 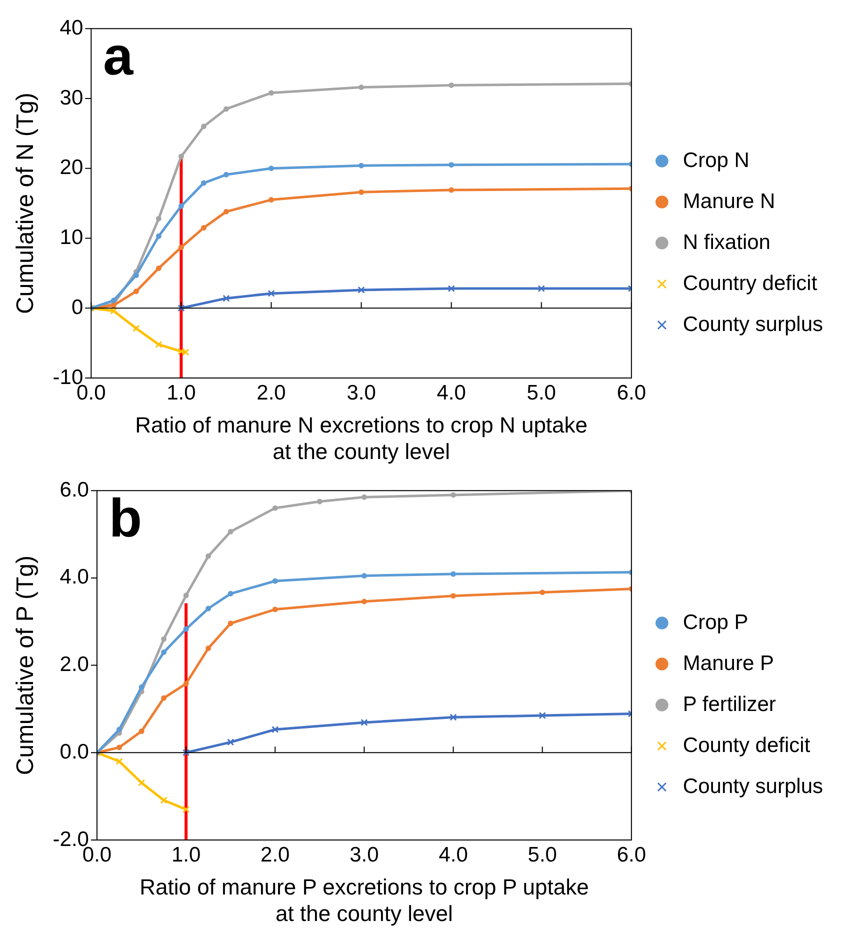 I want to click on legend-label: Country deficit, so click(x=750, y=283).